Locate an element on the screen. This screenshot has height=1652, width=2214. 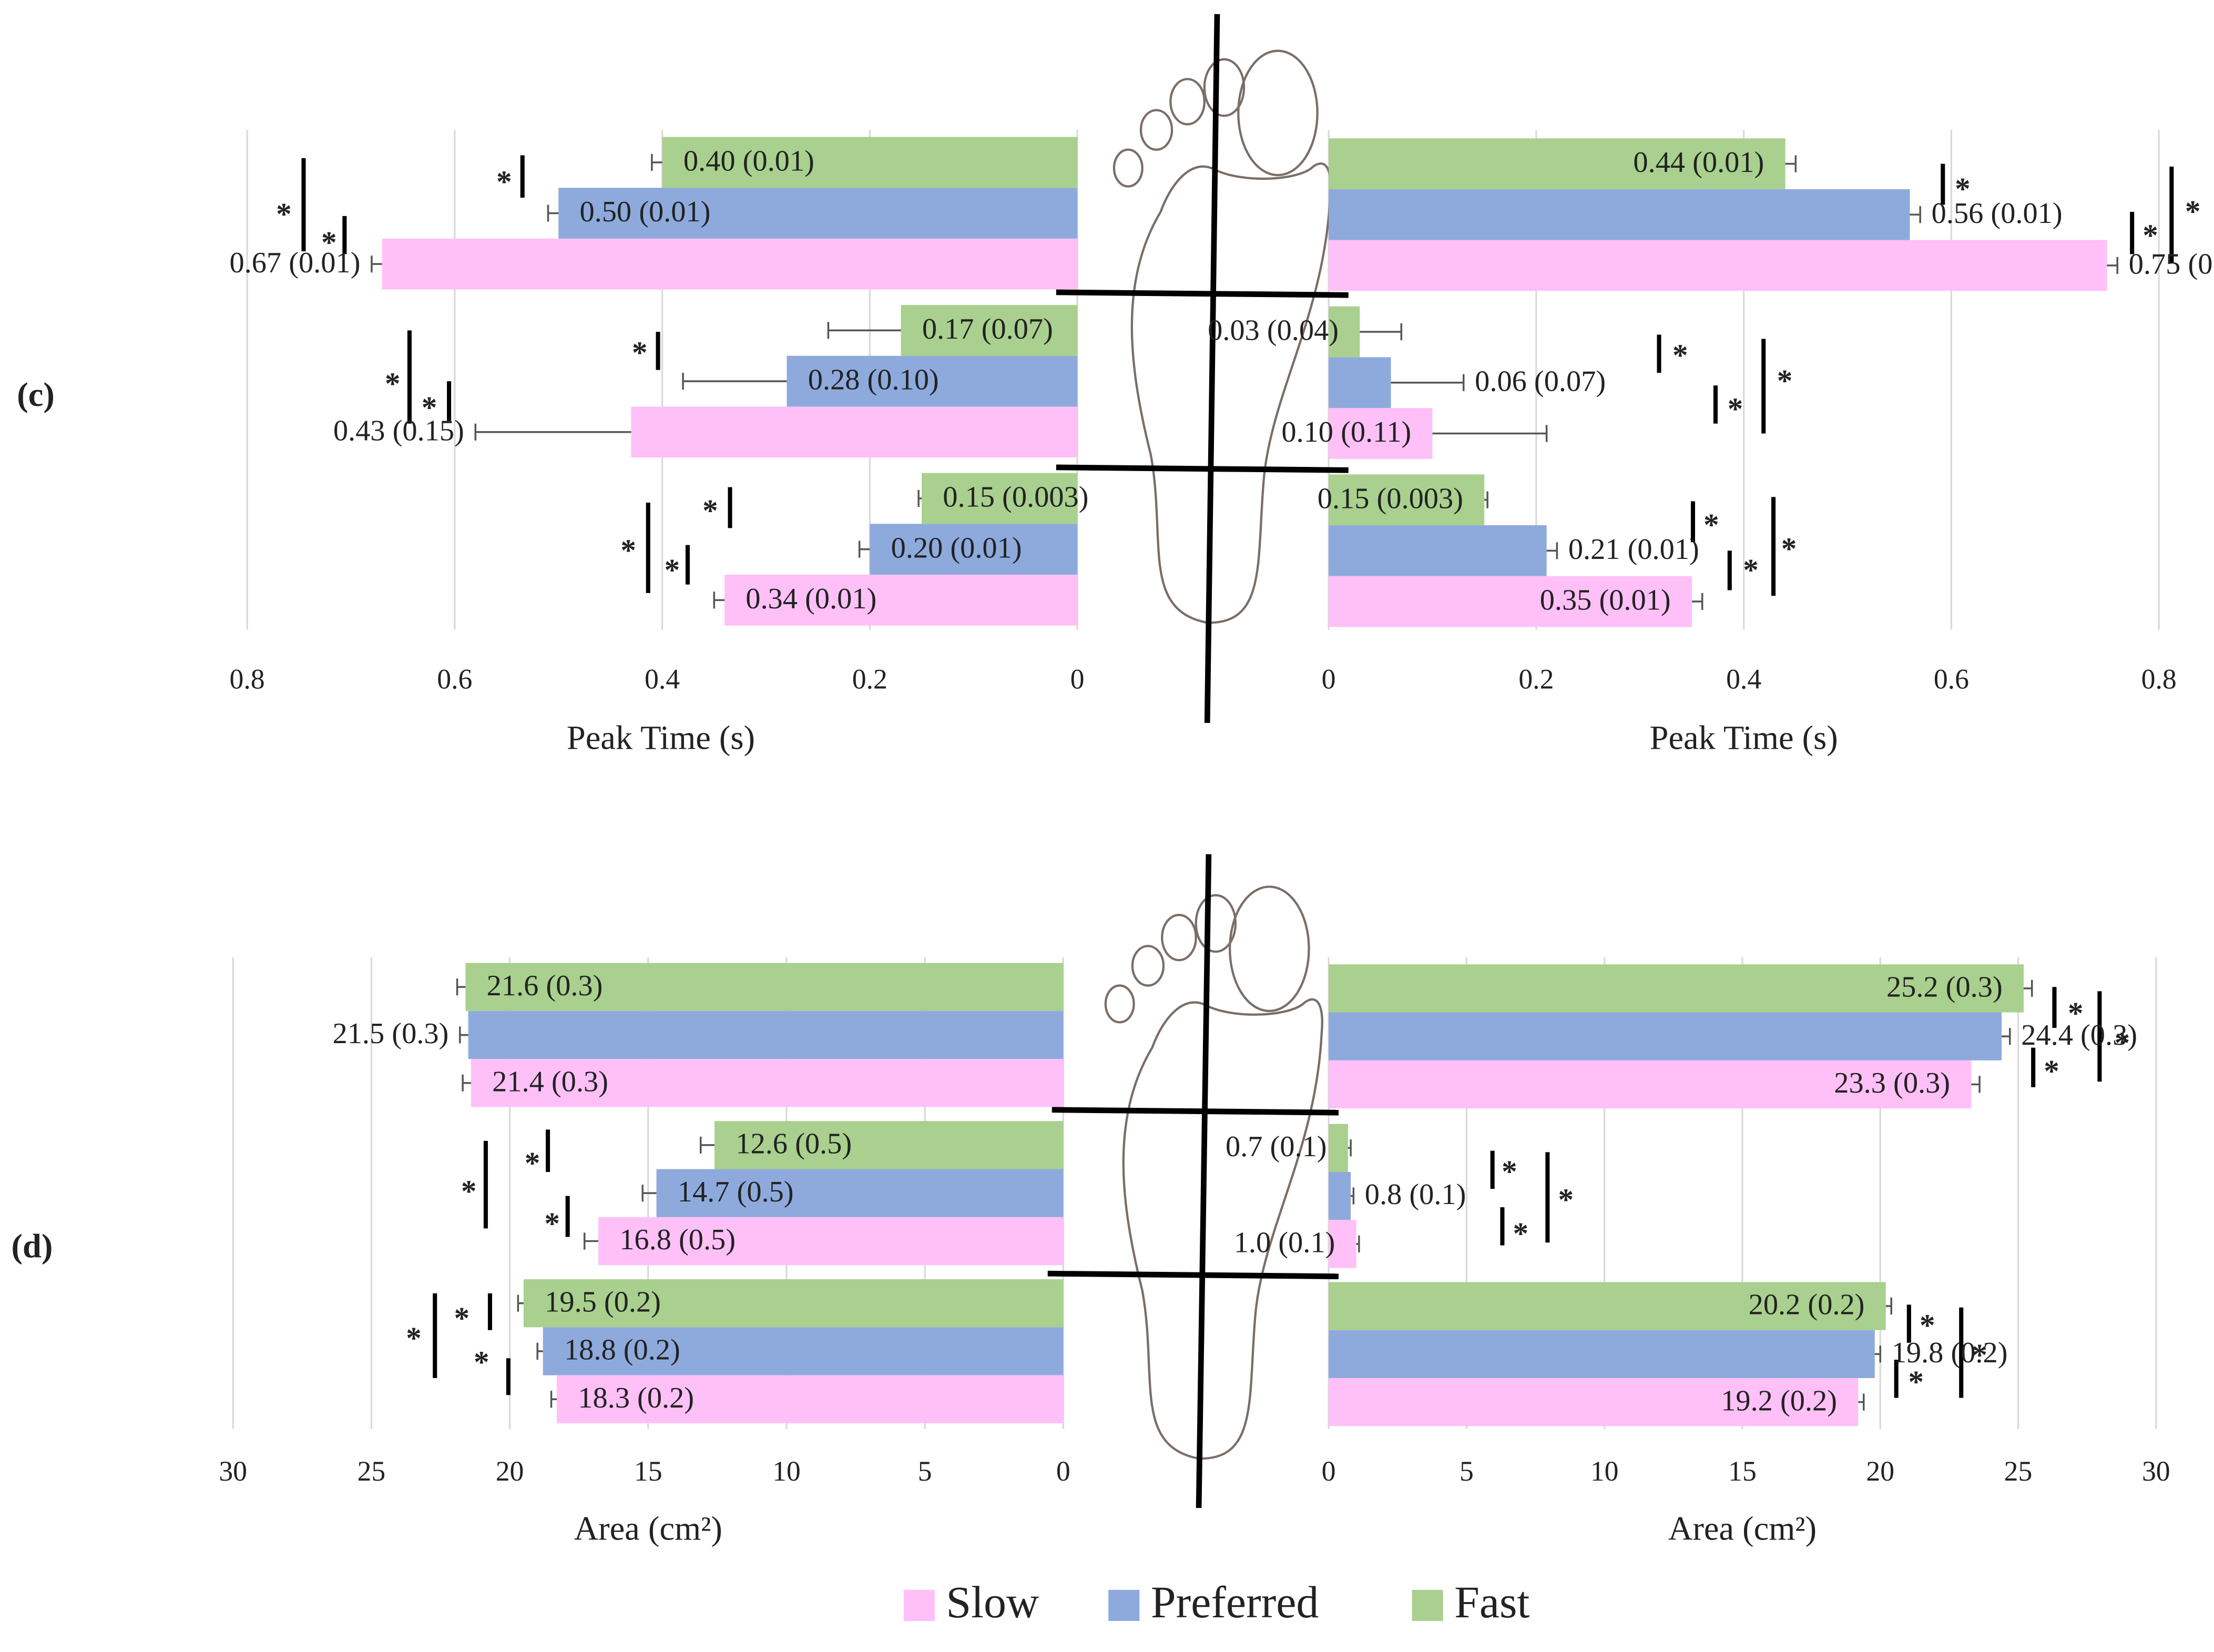
x-tick-label: 0.2 is located at coordinates (869, 679).